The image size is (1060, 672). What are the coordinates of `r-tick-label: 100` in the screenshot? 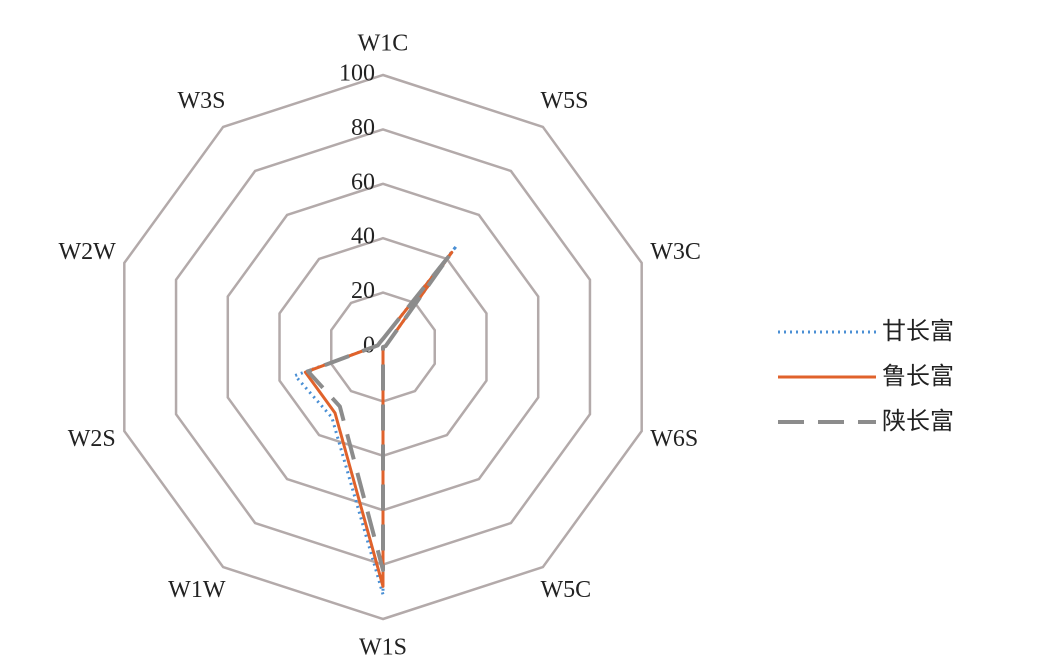 It's located at (357, 74).